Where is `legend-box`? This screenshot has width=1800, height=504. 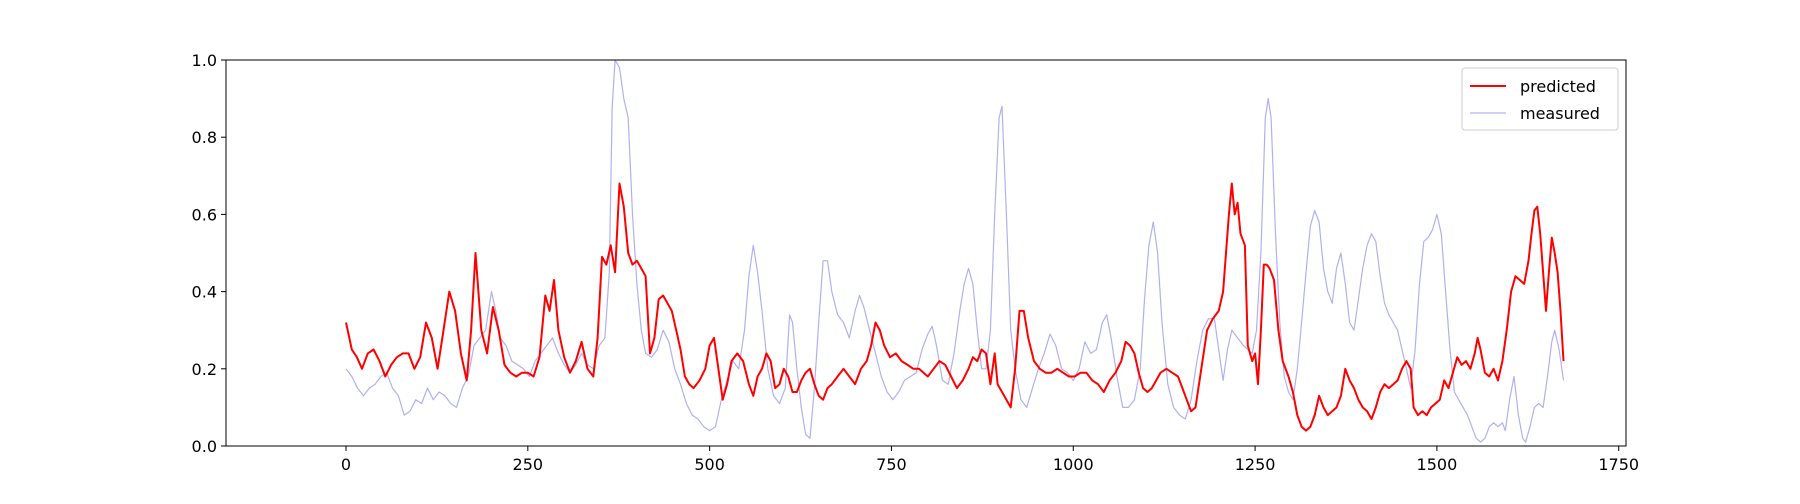
legend-box is located at coordinates (1540, 99).